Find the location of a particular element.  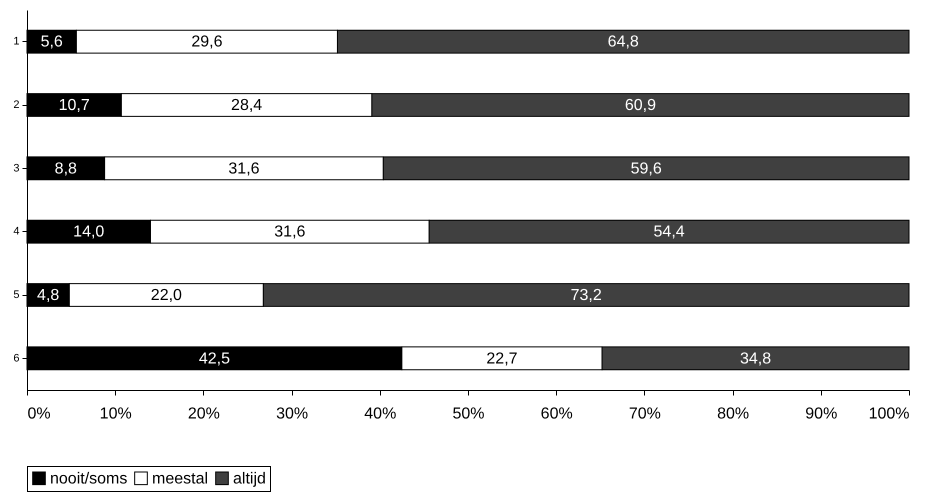

legend-label: altijd is located at coordinates (249, 479).